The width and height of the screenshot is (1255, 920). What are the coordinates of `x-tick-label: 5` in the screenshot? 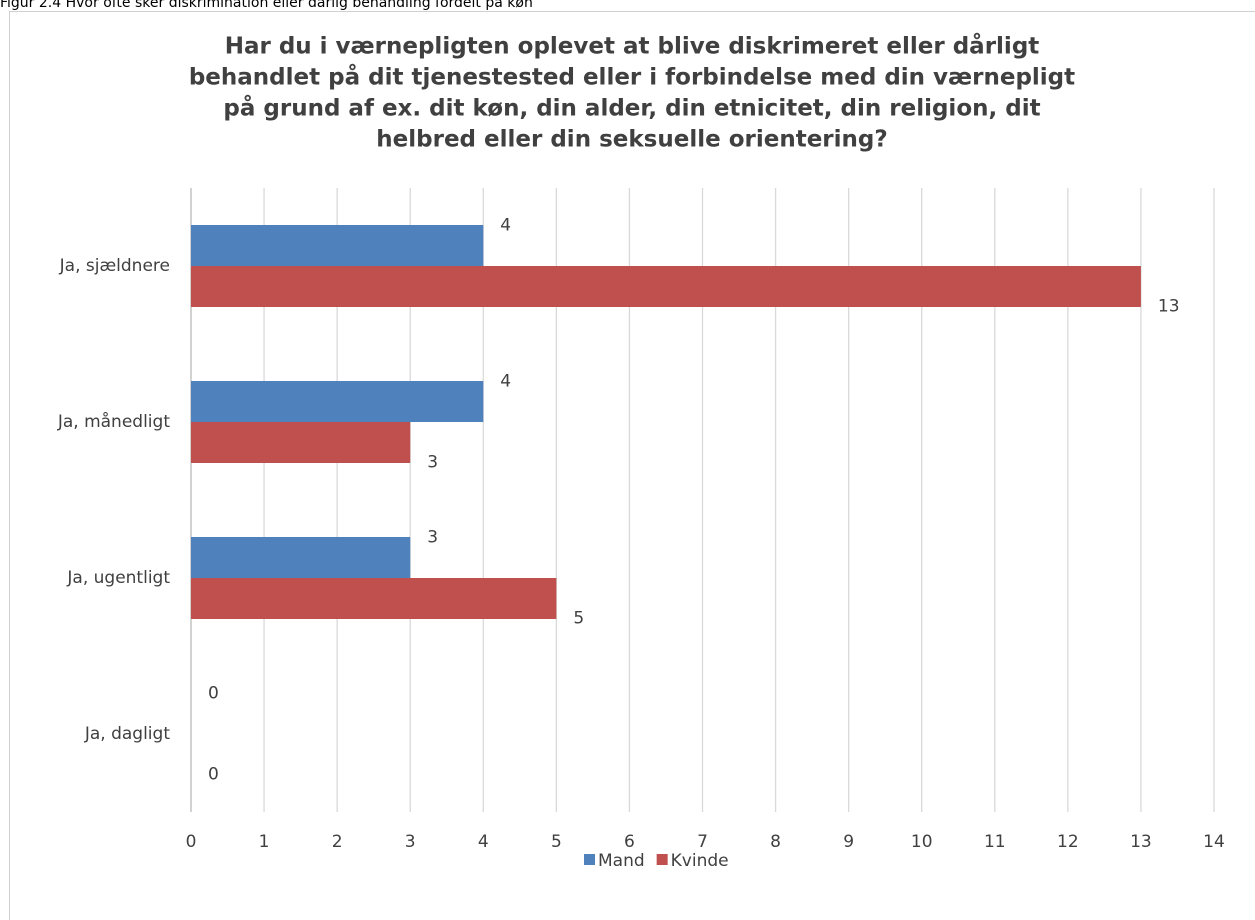 It's located at (556, 842).